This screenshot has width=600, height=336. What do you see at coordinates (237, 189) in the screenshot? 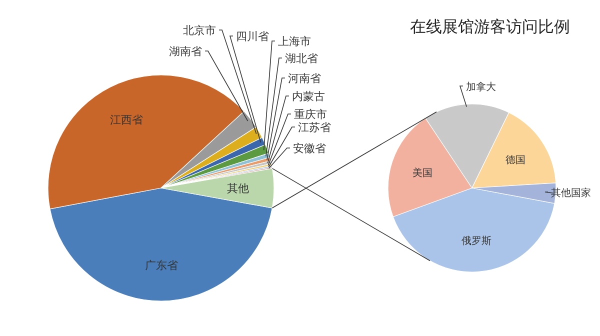
I see `slice-label: 其他` at bounding box center [237, 189].